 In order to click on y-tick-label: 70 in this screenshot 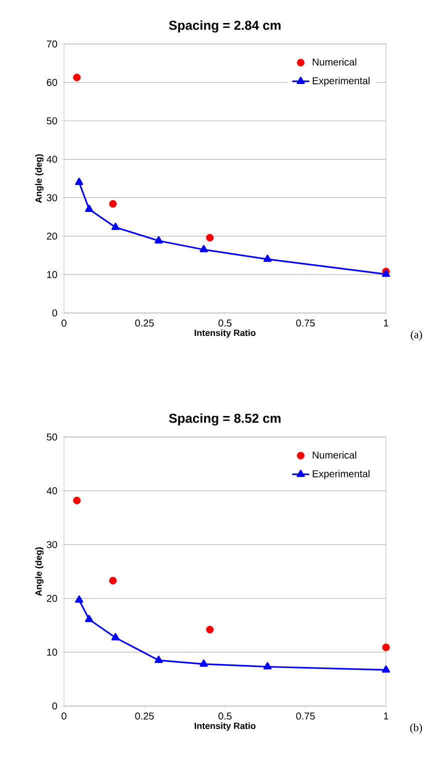, I will do `click(52, 44)`.